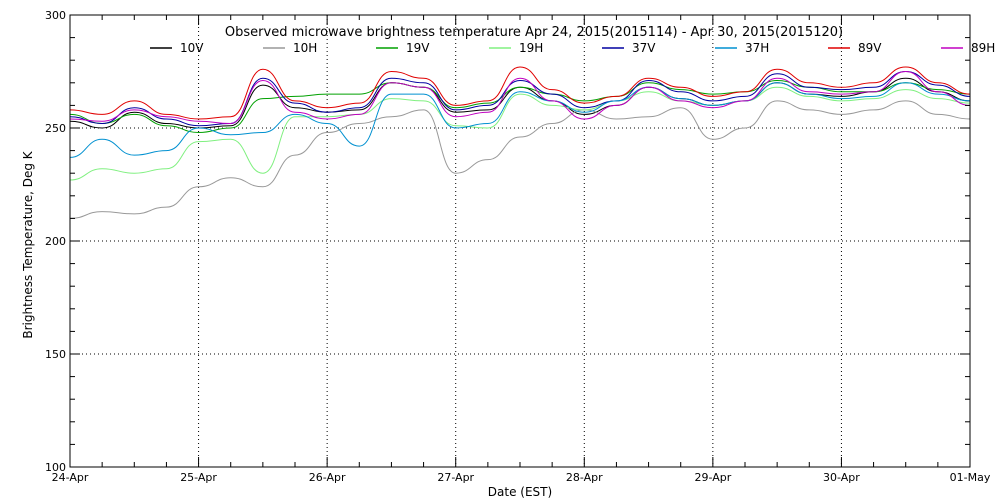  What do you see at coordinates (70, 477) in the screenshot?
I see `x-tick-label: 24-Apr` at bounding box center [70, 477].